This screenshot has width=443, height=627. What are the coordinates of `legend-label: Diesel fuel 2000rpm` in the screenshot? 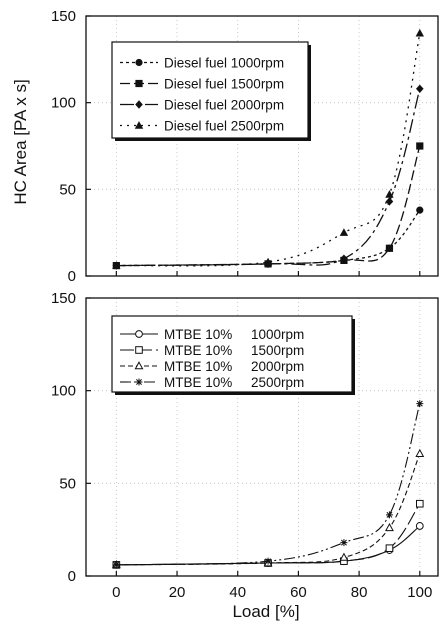 It's located at (224, 105).